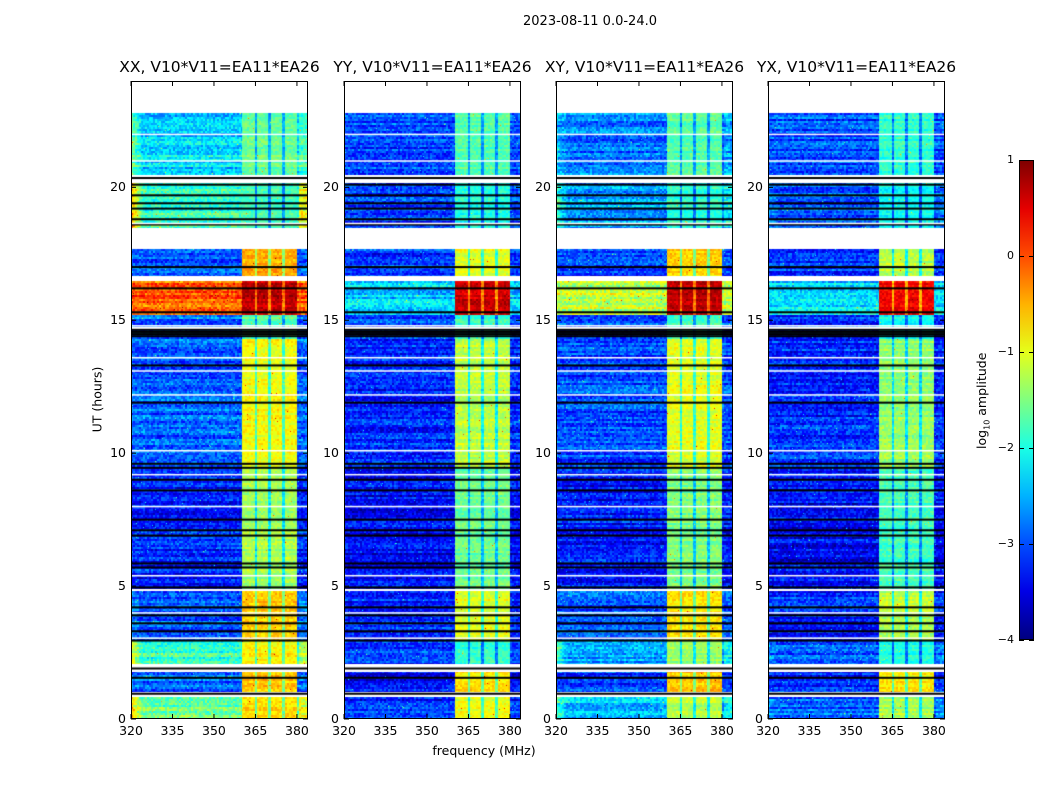 This screenshot has height=800, width=1050. I want to click on y-axis-label: UT (hours), so click(97, 399).